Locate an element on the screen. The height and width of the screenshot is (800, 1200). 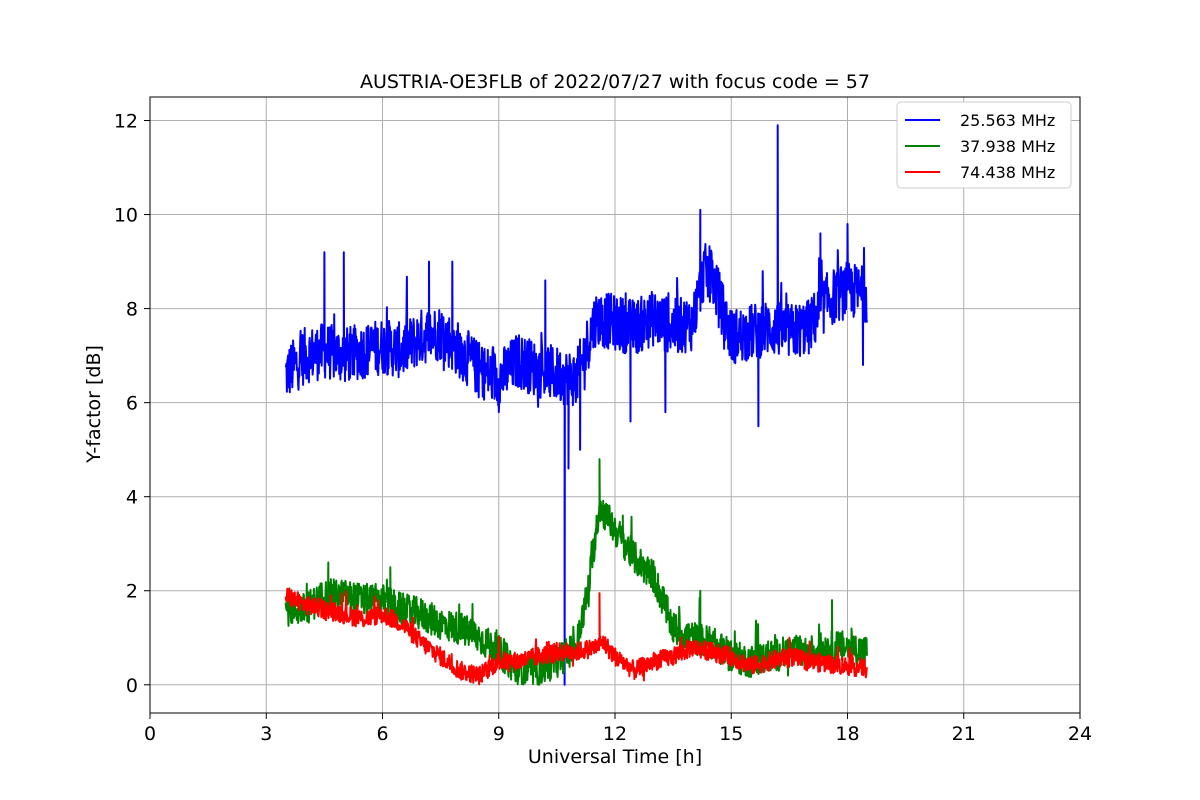
x-axis-ticks: 0 3 6 9 12 15 18 21 24 is located at coordinates (618, 729).